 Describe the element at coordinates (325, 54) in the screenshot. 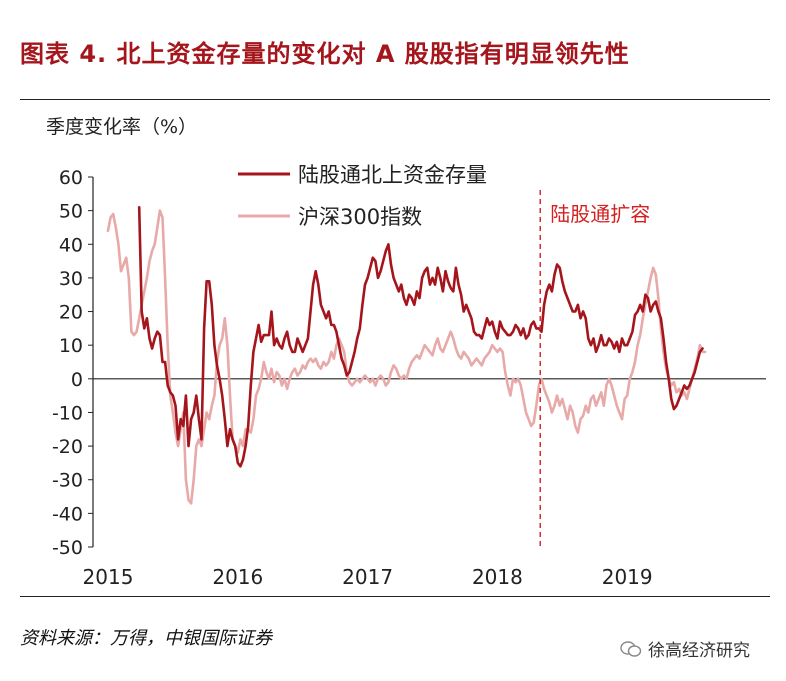

I see `page-title: 图表 4. 北上资金存量的变化对 A 股股指有明显领先性` at that location.